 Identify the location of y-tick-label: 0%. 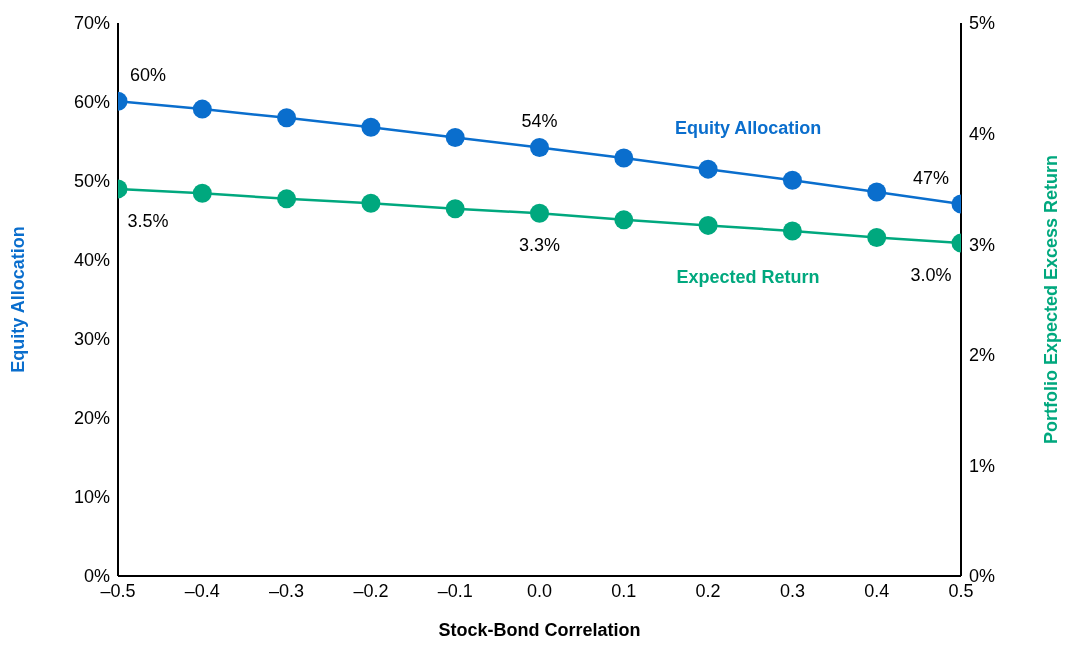
(96, 576).